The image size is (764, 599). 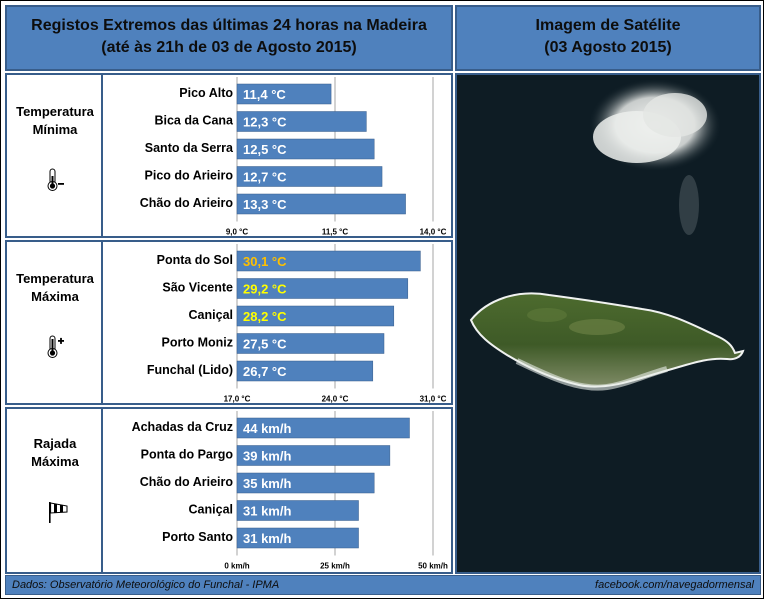 What do you see at coordinates (265, 204) in the screenshot?
I see `data-label: 13,3 °C` at bounding box center [265, 204].